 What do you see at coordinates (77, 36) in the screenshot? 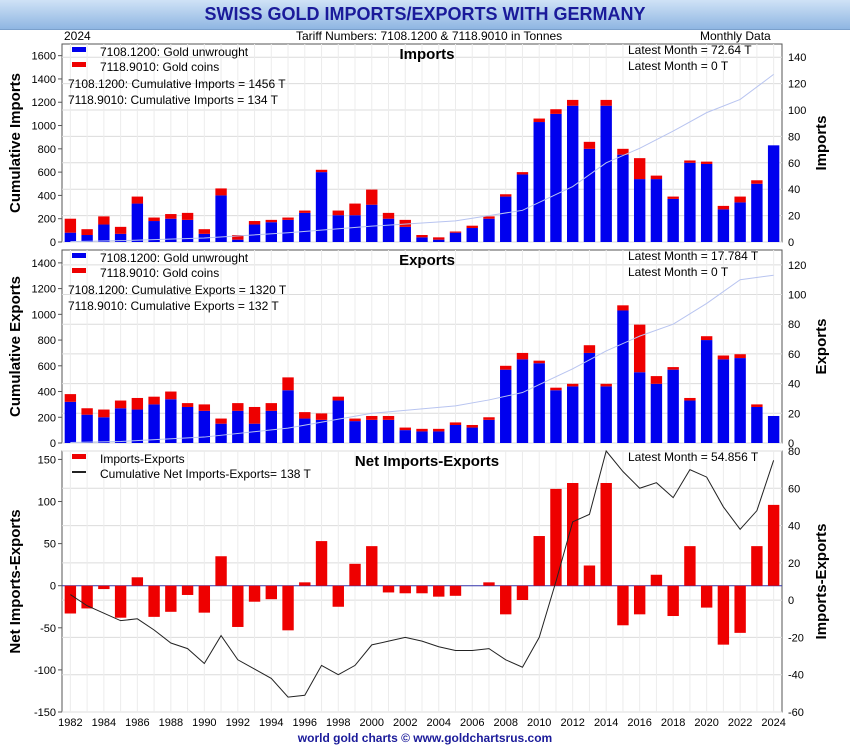
I see `year-label: 2024` at bounding box center [77, 36].